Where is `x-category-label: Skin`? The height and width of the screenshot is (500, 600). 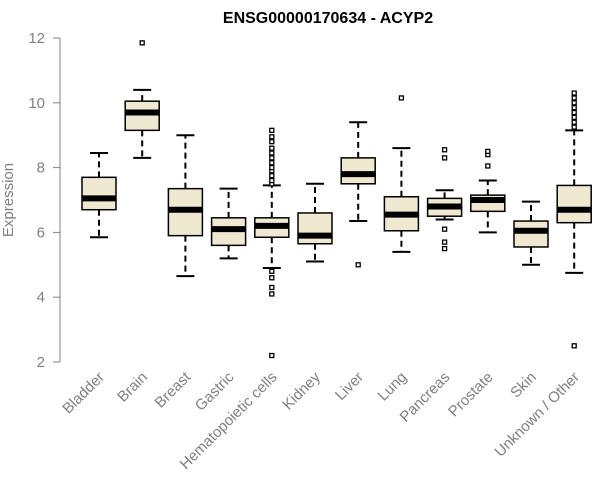 x-category-label: Skin is located at coordinates (523, 385).